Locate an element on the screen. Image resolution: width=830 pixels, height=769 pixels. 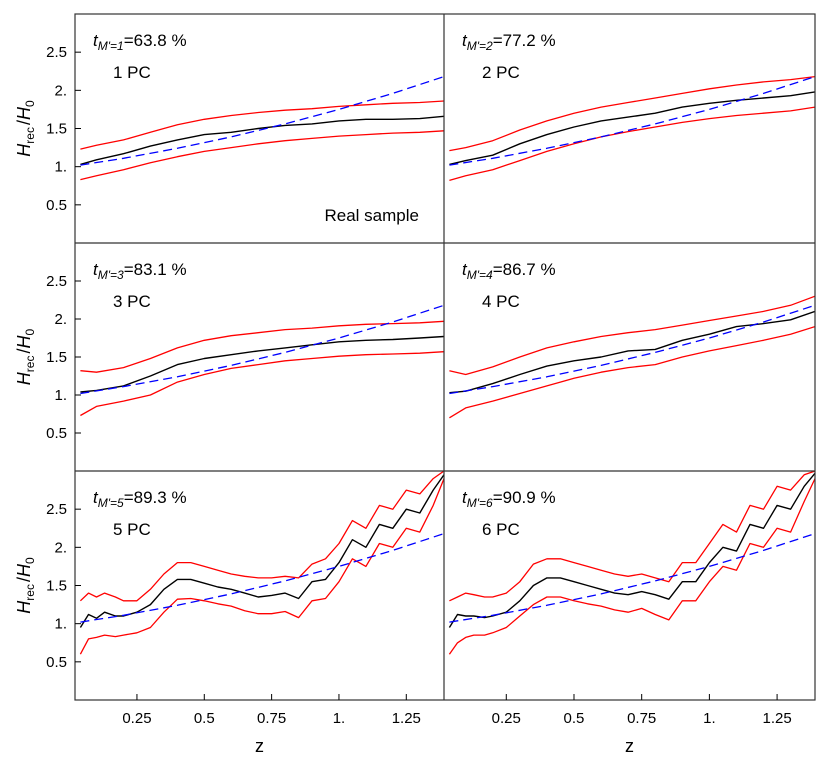
panel-t-annotation: tM'=4=86.7 % is located at coordinates (509, 271).